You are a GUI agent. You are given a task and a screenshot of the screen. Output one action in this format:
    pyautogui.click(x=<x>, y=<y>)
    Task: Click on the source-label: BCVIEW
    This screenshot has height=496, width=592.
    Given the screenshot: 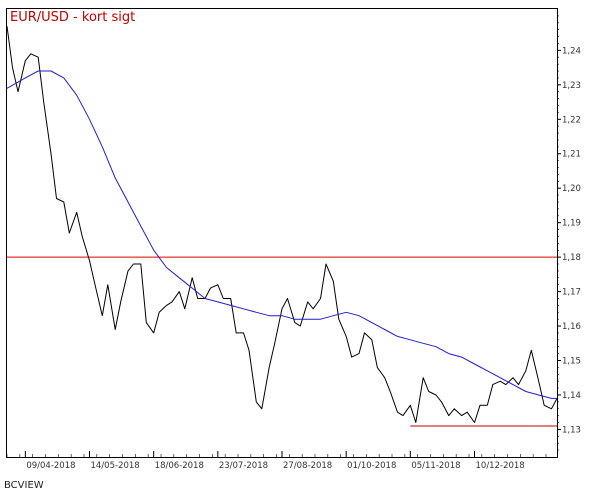 What is the action you would take?
    pyautogui.click(x=24, y=485)
    